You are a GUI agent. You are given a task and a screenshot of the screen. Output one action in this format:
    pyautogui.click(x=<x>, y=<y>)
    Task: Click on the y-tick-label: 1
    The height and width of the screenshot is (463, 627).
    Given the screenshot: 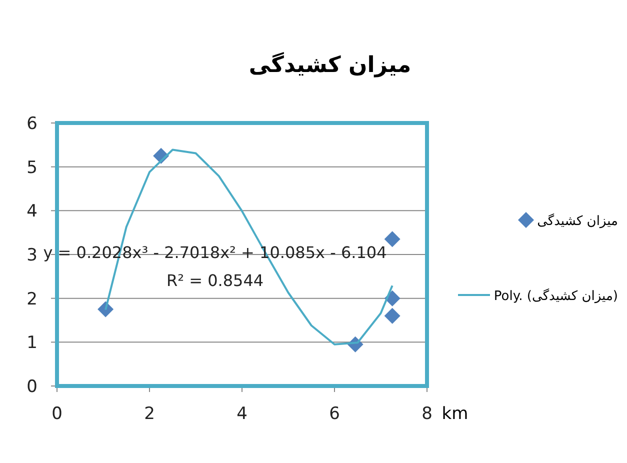 What is the action you would take?
    pyautogui.click(x=32, y=343)
    